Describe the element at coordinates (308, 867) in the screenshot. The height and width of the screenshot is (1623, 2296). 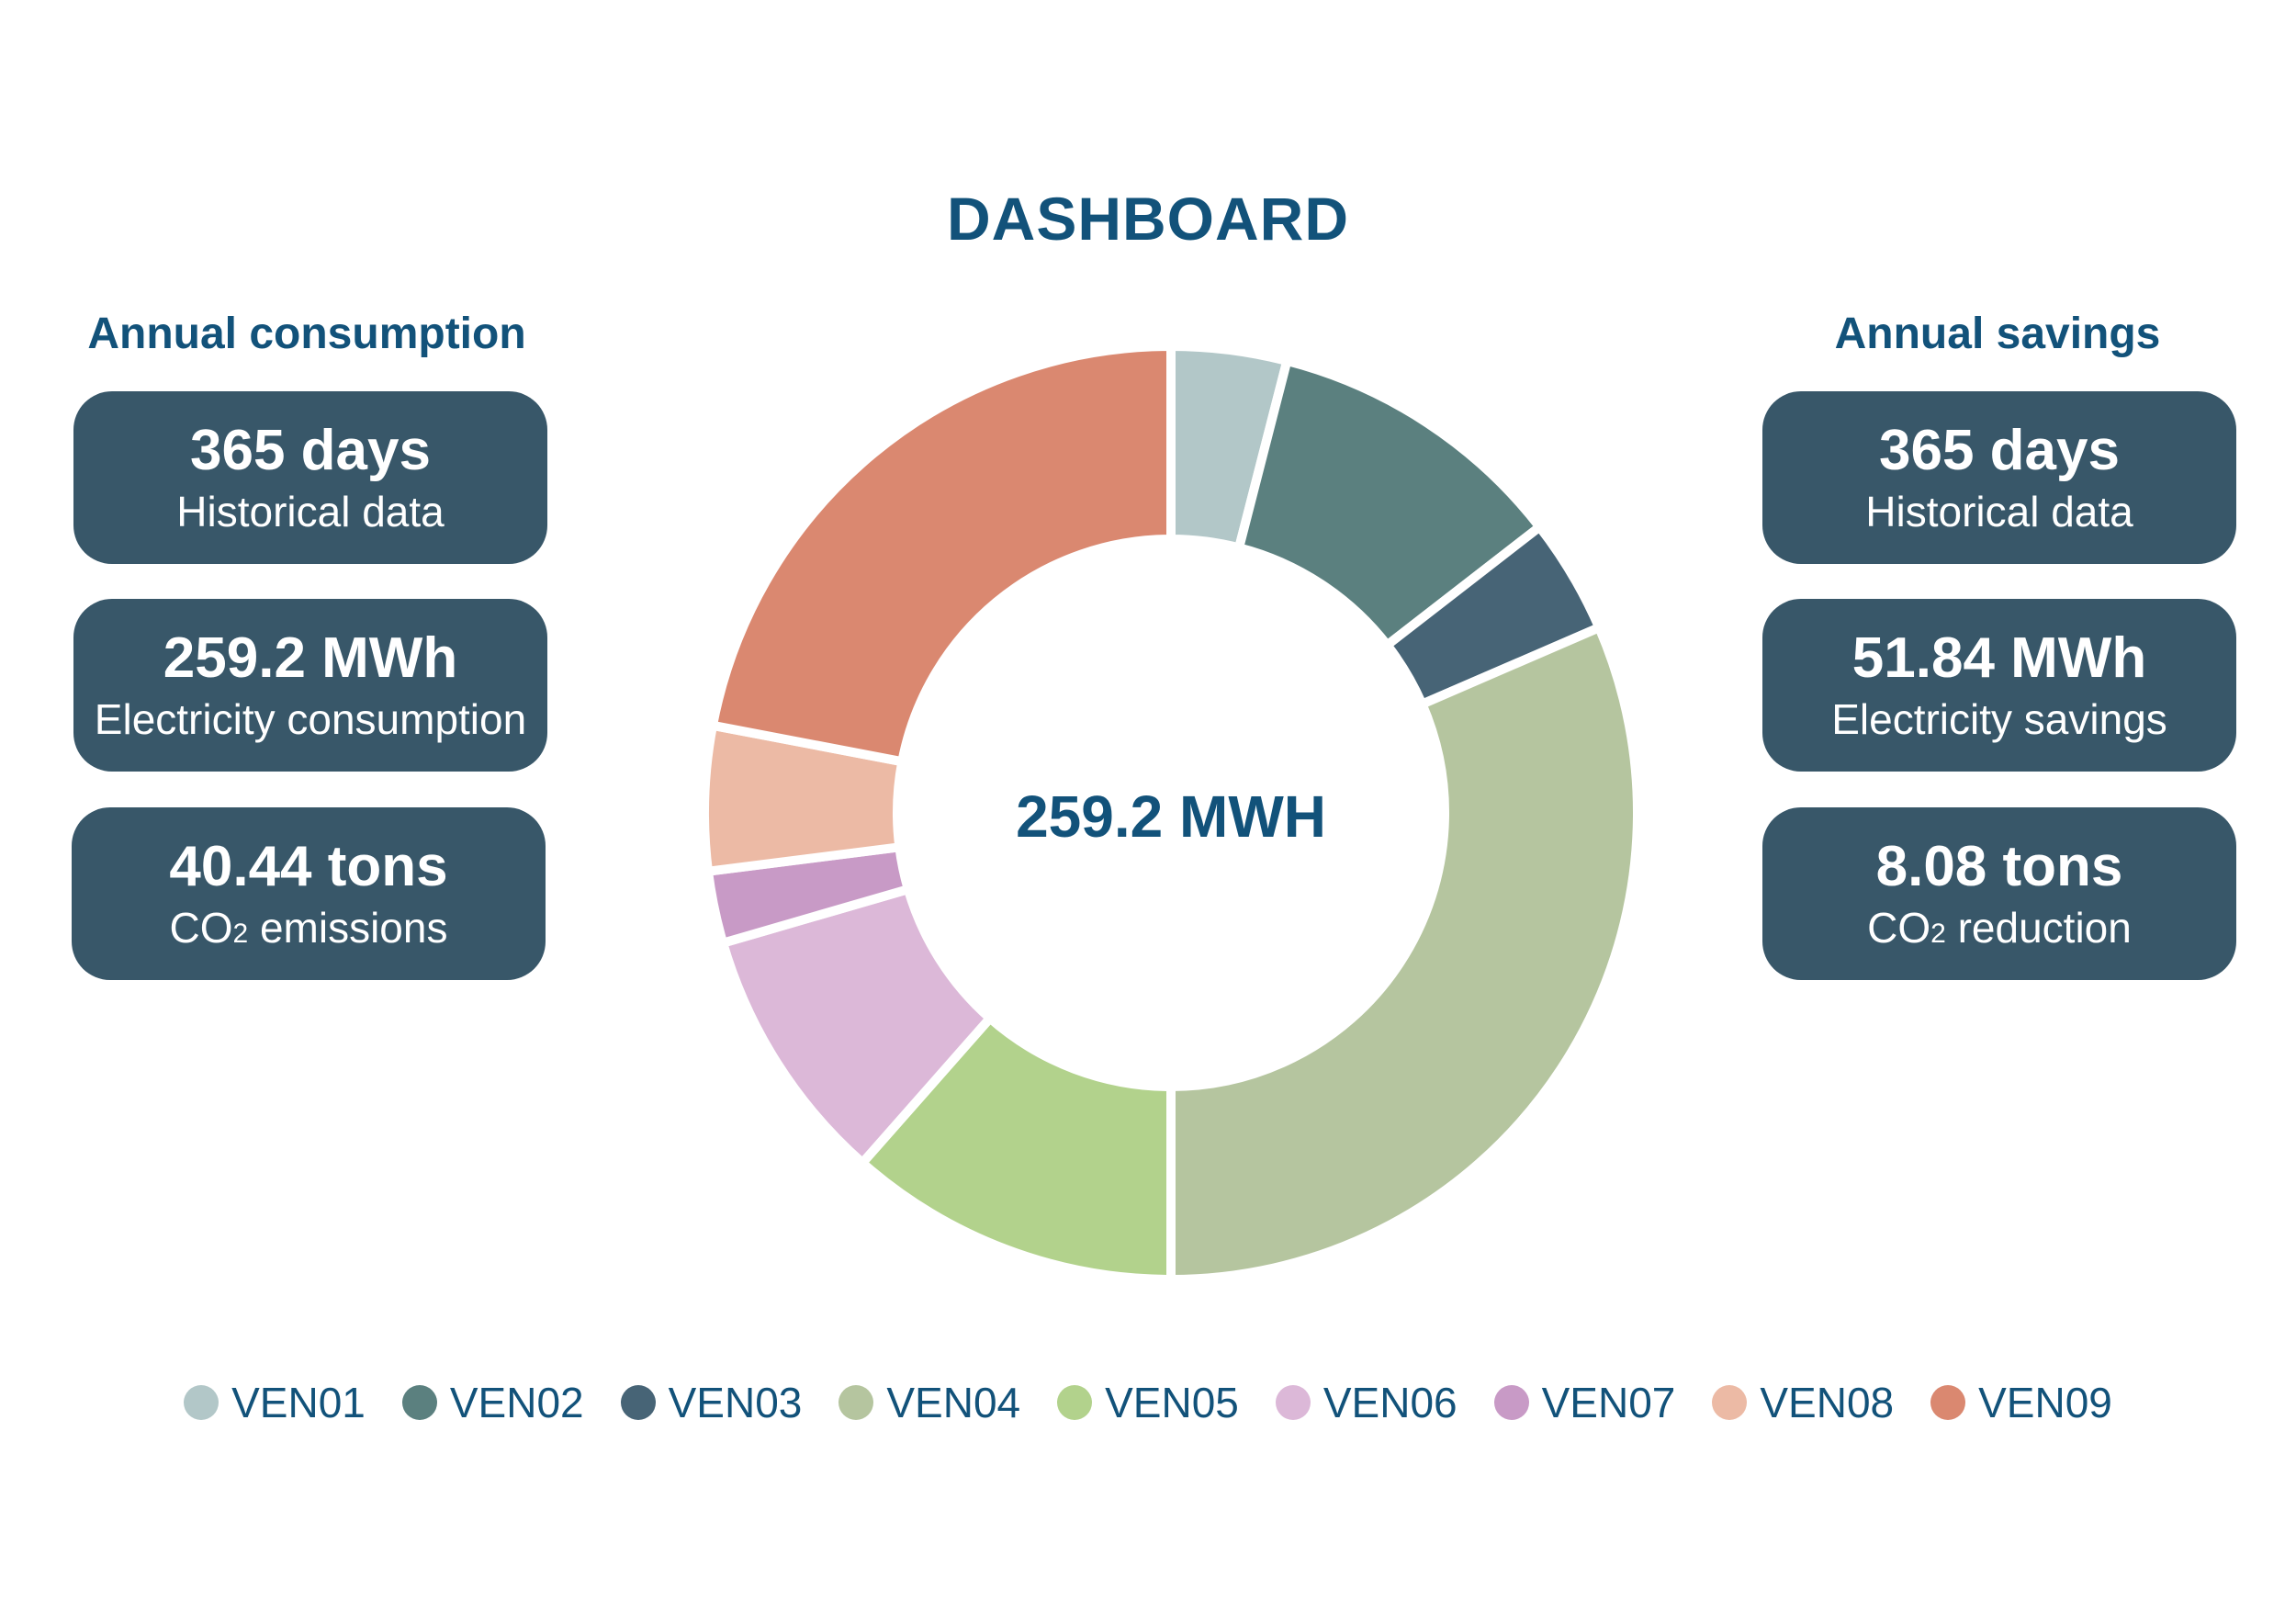
I see `card-value: 40.44 tons` at that location.